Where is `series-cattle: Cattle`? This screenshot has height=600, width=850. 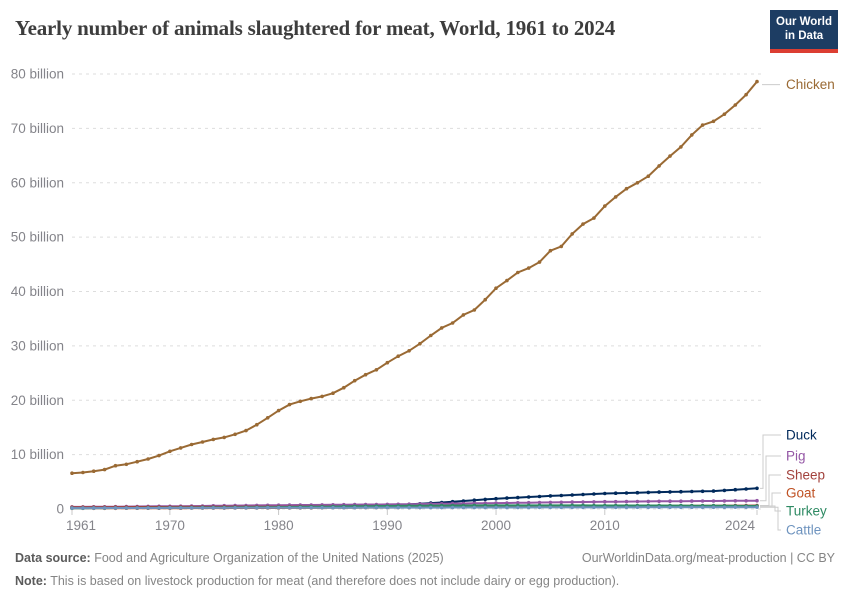
series-cattle: Cattle is located at coordinates (445, 521).